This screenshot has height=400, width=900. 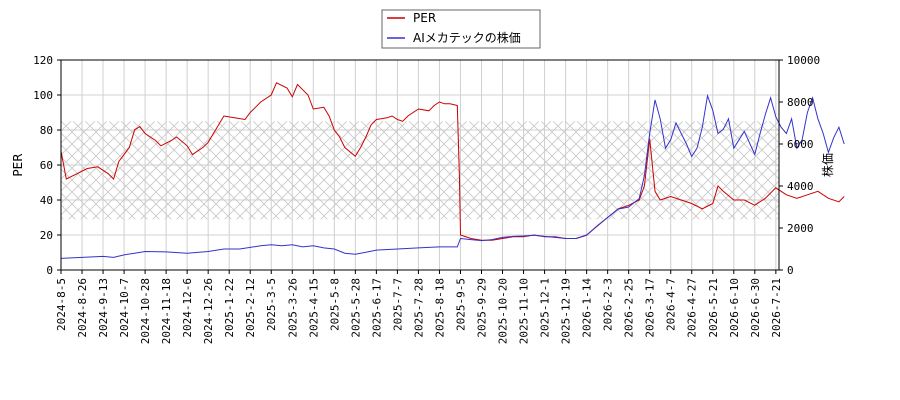 What do you see at coordinates (467, 37) in the screenshot?
I see `legend-label-price: AIメカテックの株価` at bounding box center [467, 37].